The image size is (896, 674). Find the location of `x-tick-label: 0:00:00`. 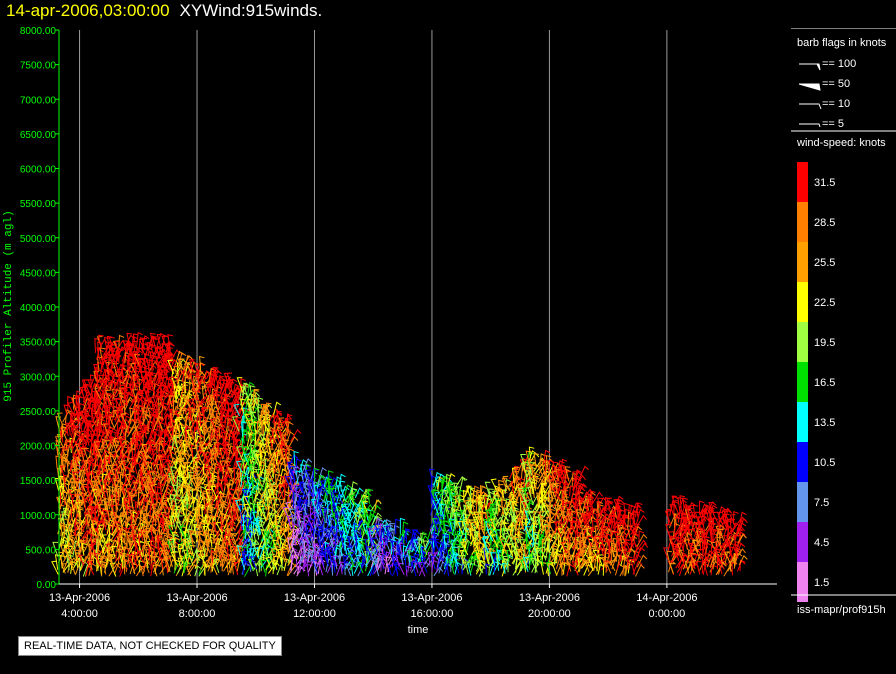

x-tick-label: 0:00:00 is located at coordinates (667, 614).